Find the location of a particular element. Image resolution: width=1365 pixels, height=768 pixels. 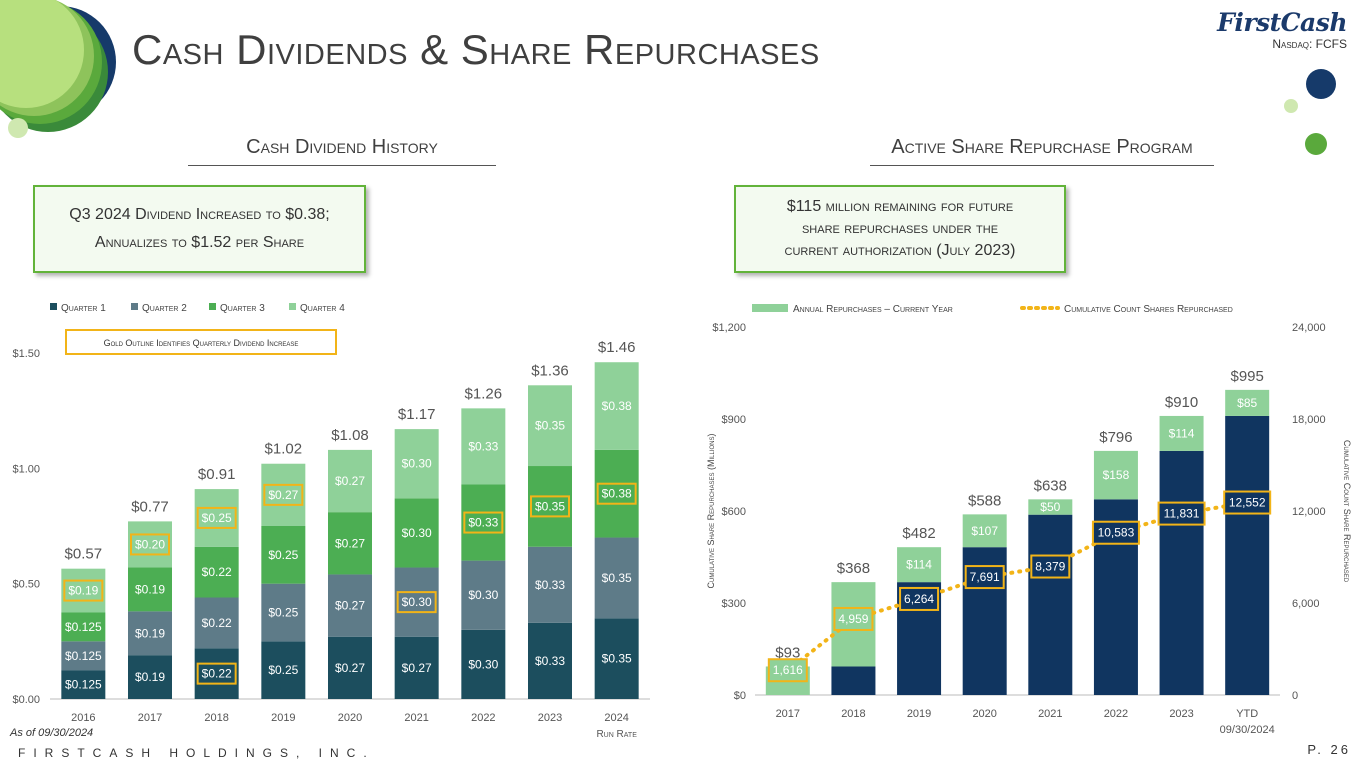

annual-label: $107 is located at coordinates (984, 531).